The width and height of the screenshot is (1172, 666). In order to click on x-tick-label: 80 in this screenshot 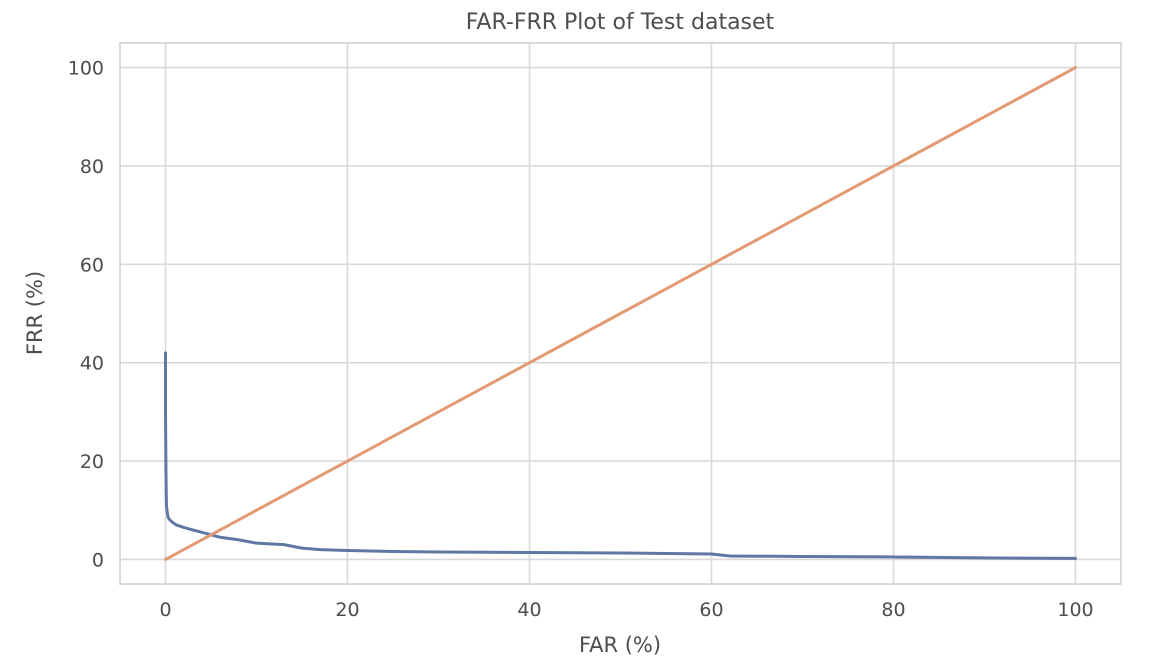, I will do `click(893, 610)`.